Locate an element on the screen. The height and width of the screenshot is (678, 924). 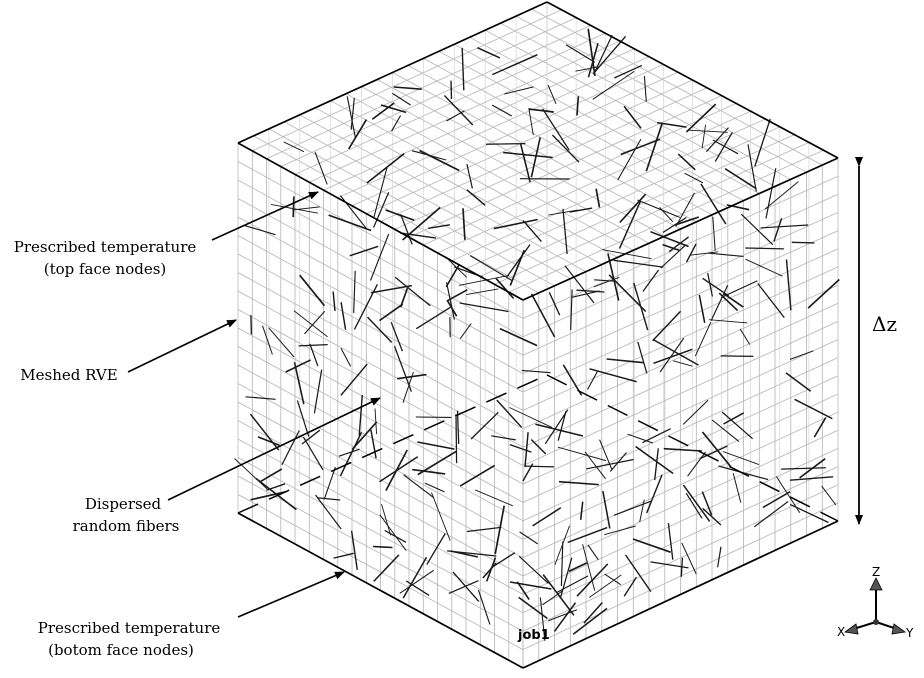
job-label: job1 is located at coordinates (533, 635).